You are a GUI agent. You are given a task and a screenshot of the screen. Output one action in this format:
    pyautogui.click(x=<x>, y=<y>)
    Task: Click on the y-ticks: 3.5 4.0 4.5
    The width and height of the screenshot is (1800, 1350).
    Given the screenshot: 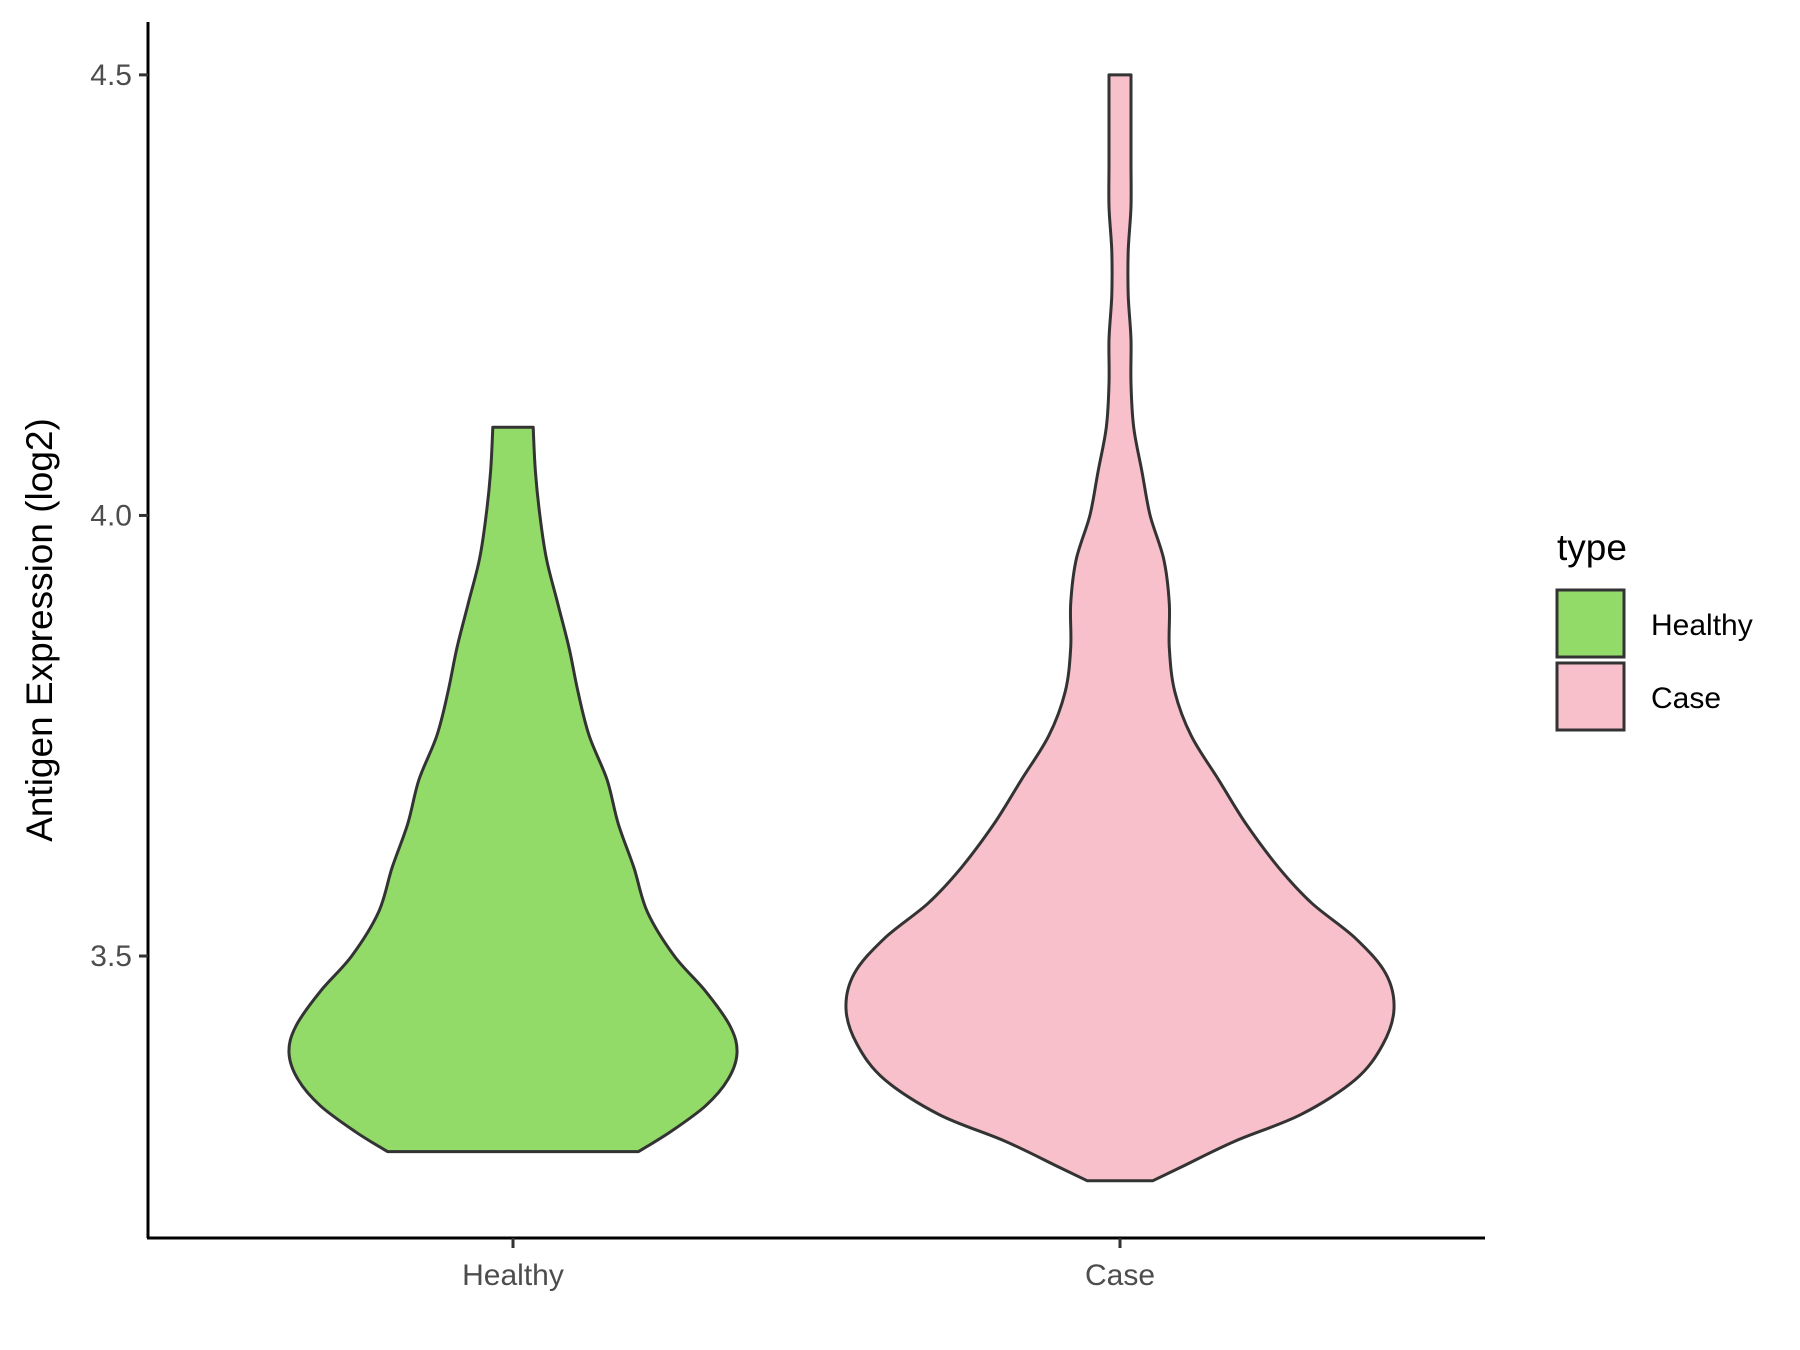 What is the action you would take?
    pyautogui.click(x=119, y=516)
    